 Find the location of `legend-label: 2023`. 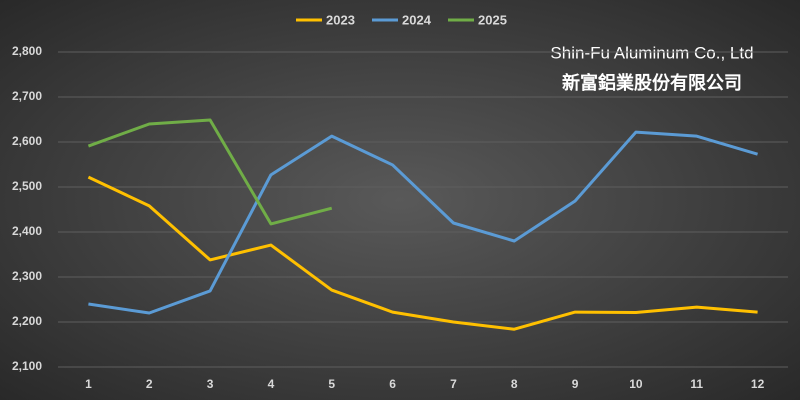

legend-label: 2023 is located at coordinates (340, 19).